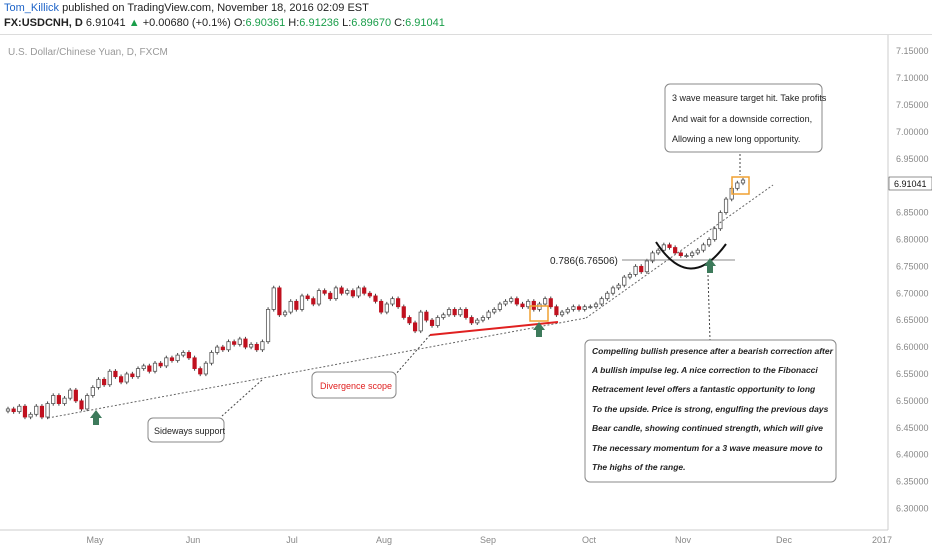 The width and height of the screenshot is (932, 550). I want to click on open-value: 6.90361, so click(265, 23).